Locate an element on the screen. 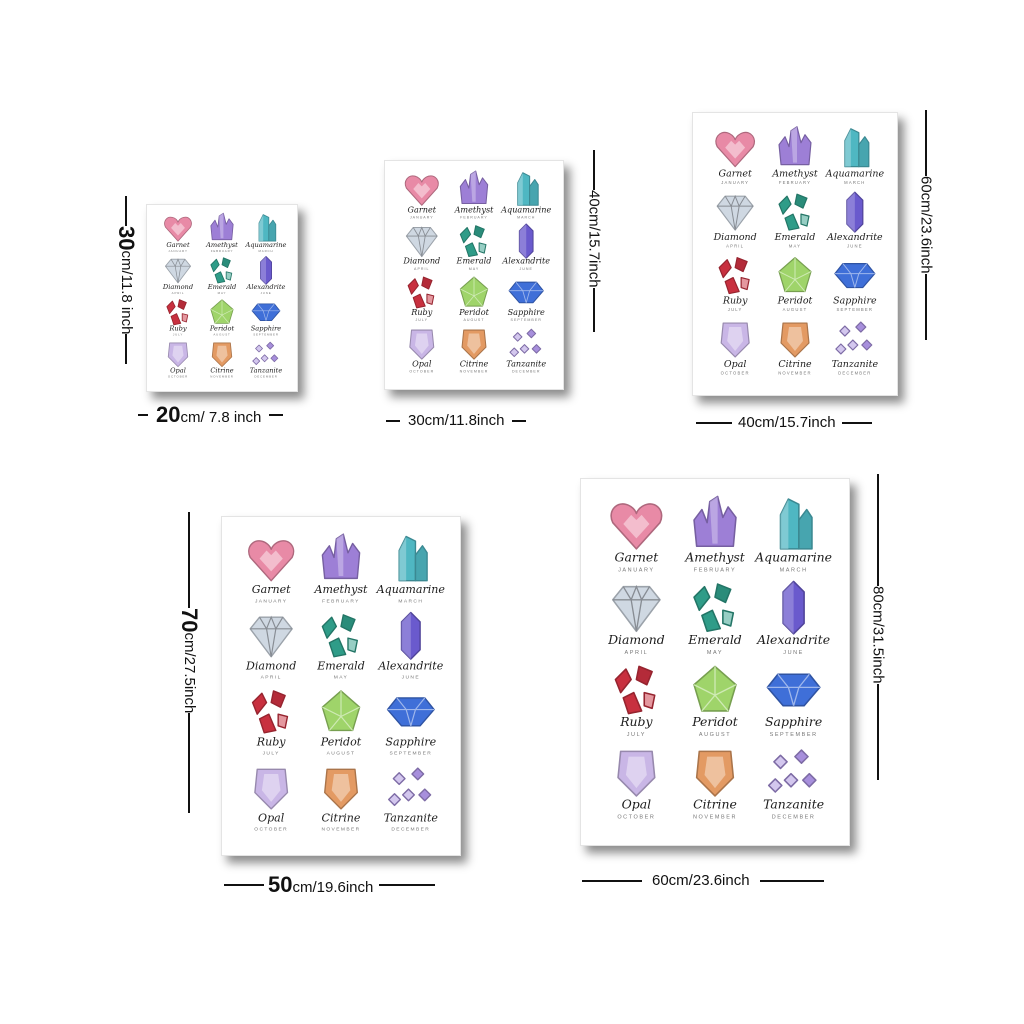 Image resolution: width=1024 pixels, height=1024 pixels. gem-name: Peridot is located at coordinates (473, 312).